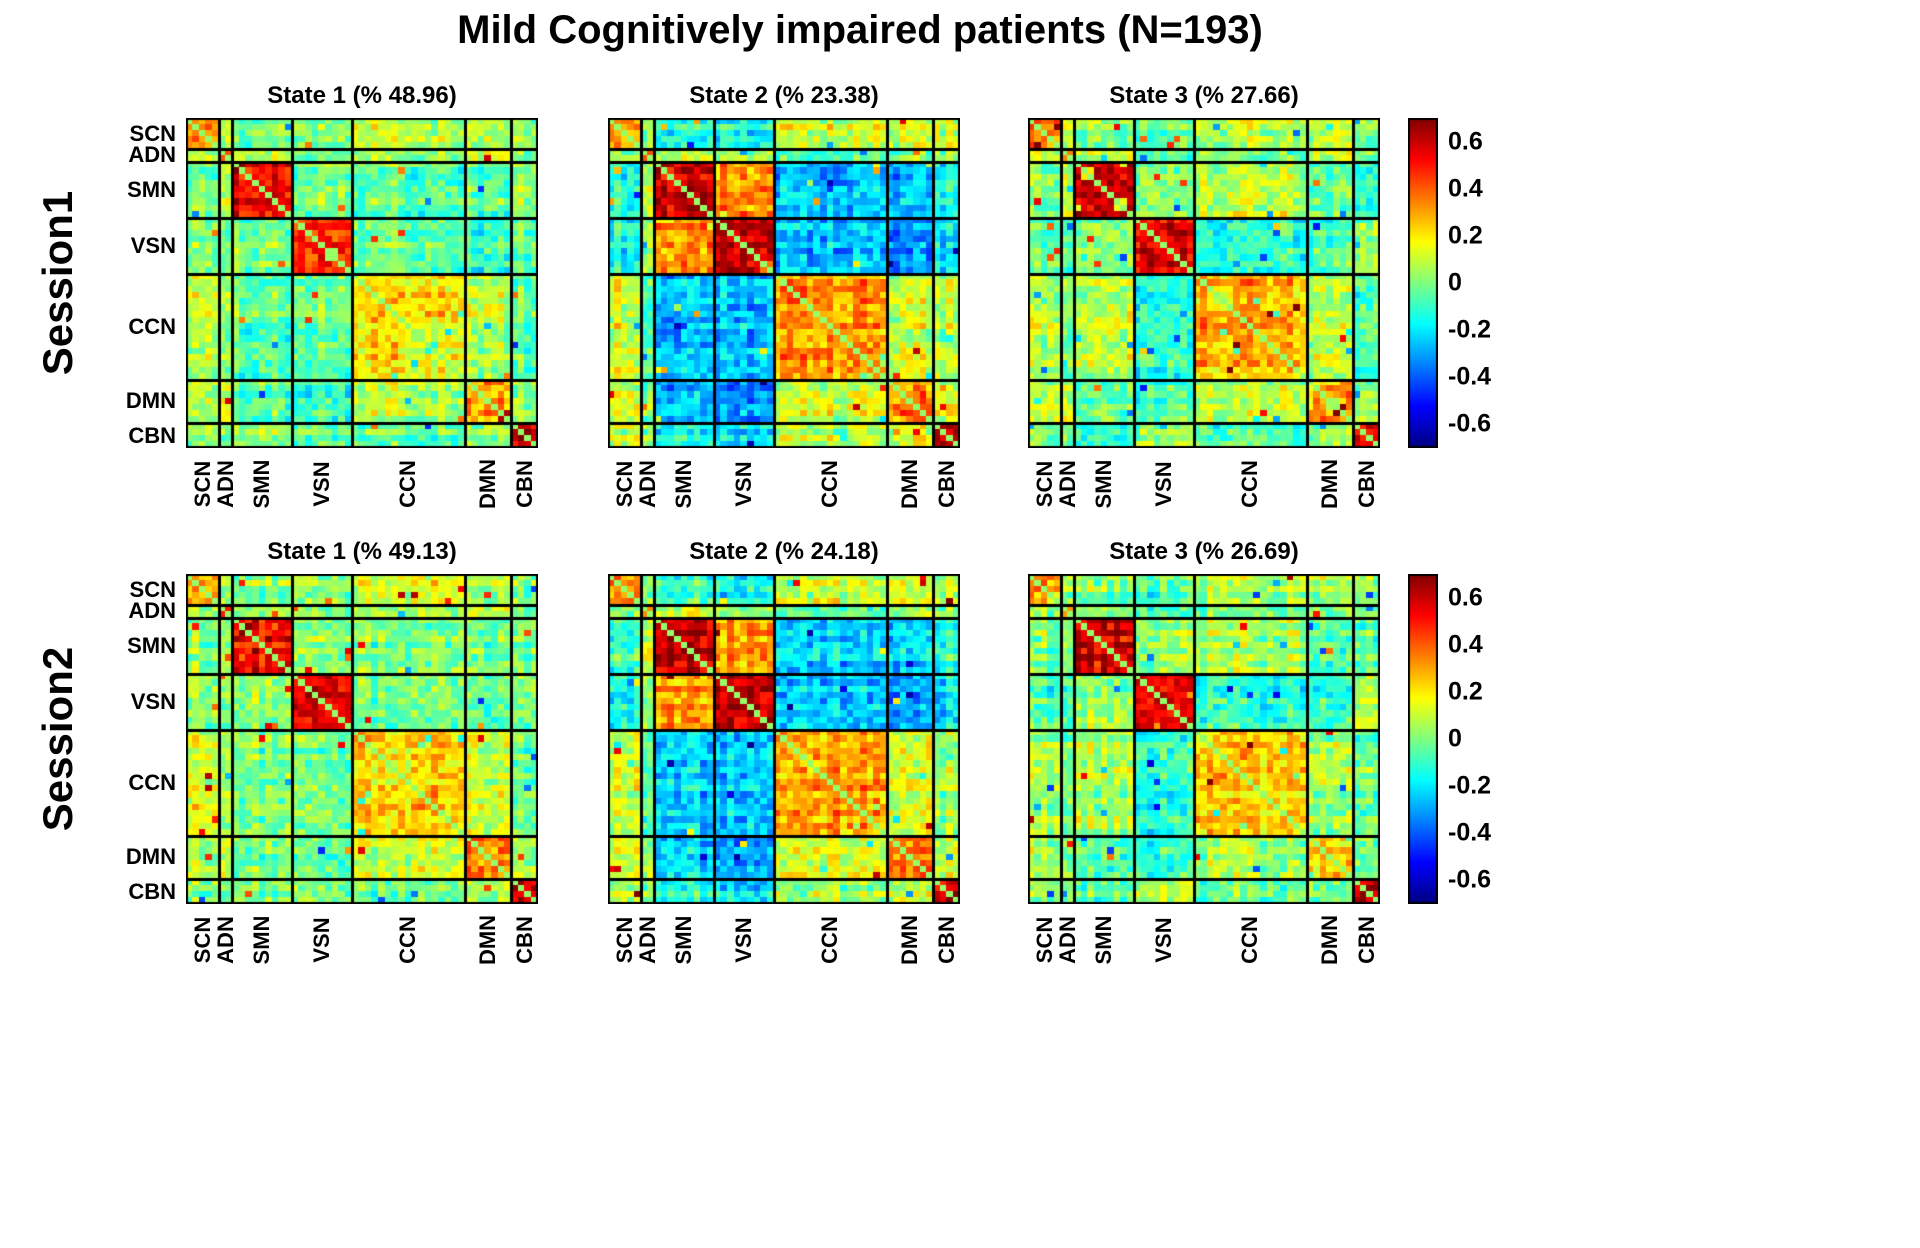 The height and width of the screenshot is (1248, 1920). Describe the element at coordinates (624, 940) in the screenshot. I see `x-tick-scn-session2-state2: SCN` at that location.